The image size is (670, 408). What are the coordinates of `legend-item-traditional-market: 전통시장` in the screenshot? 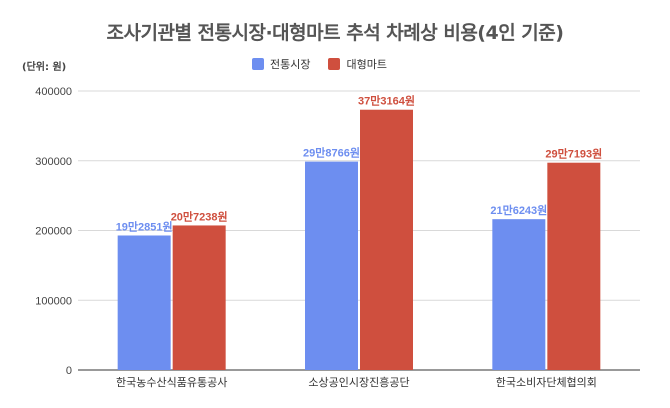 It's located at (281, 64).